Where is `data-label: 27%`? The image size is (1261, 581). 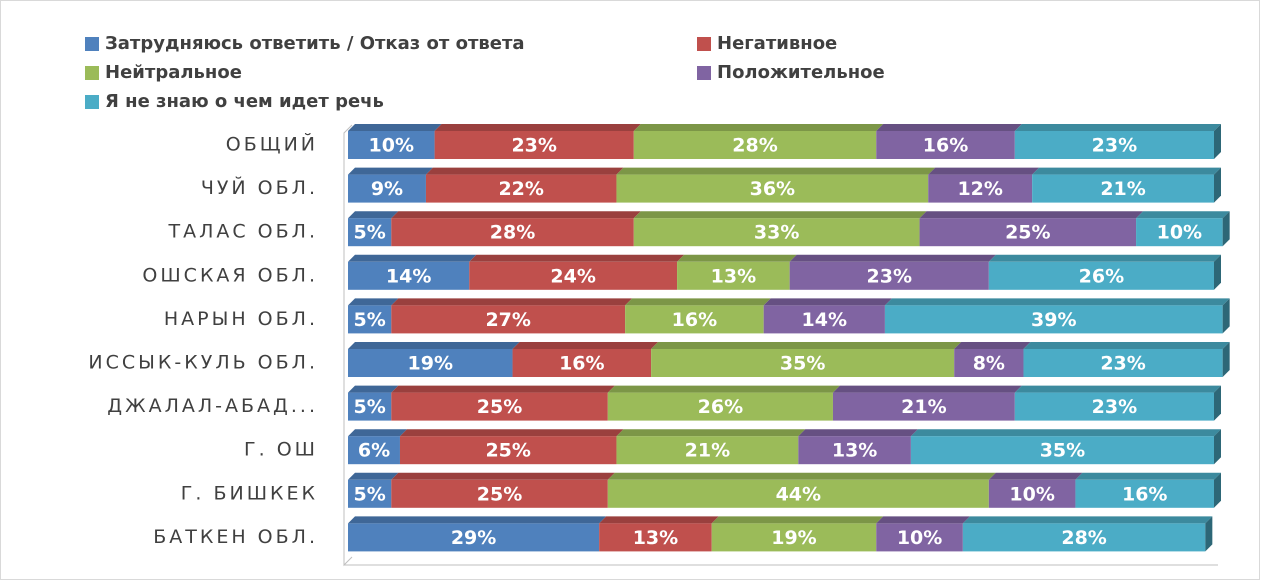 data-label: 27% is located at coordinates (507, 320).